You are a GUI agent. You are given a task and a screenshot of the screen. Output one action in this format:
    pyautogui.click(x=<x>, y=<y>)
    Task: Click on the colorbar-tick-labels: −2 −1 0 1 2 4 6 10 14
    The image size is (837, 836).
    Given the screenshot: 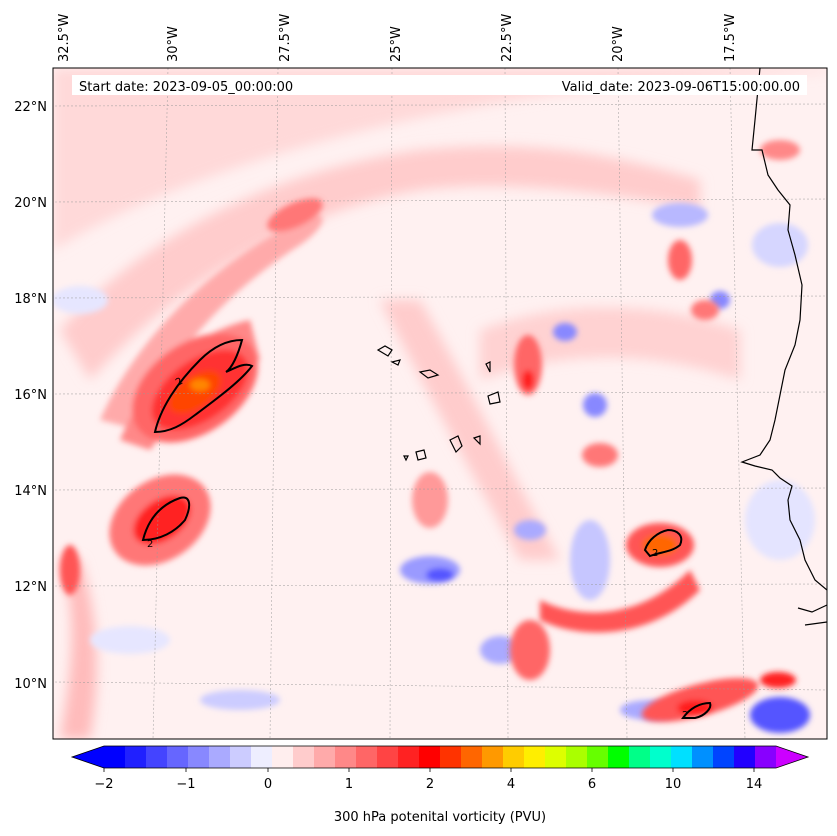 What is the action you would take?
    pyautogui.click(x=428, y=784)
    